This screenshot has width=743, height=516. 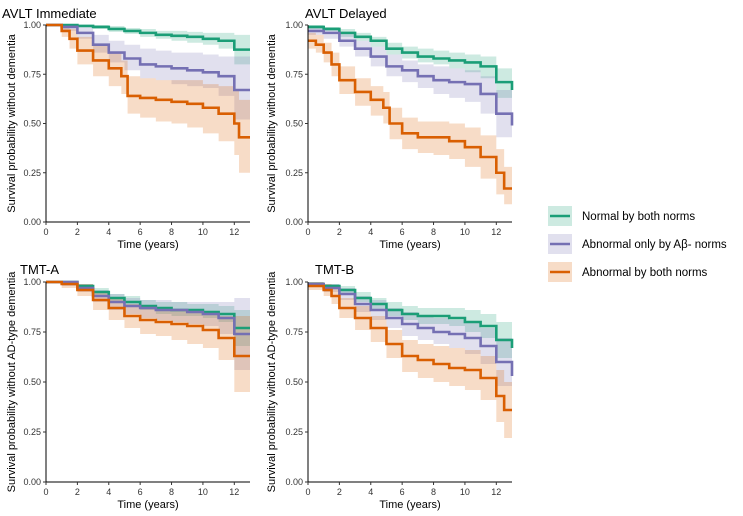 I want to click on legend-item: Normal by both norms, so click(x=621, y=216).